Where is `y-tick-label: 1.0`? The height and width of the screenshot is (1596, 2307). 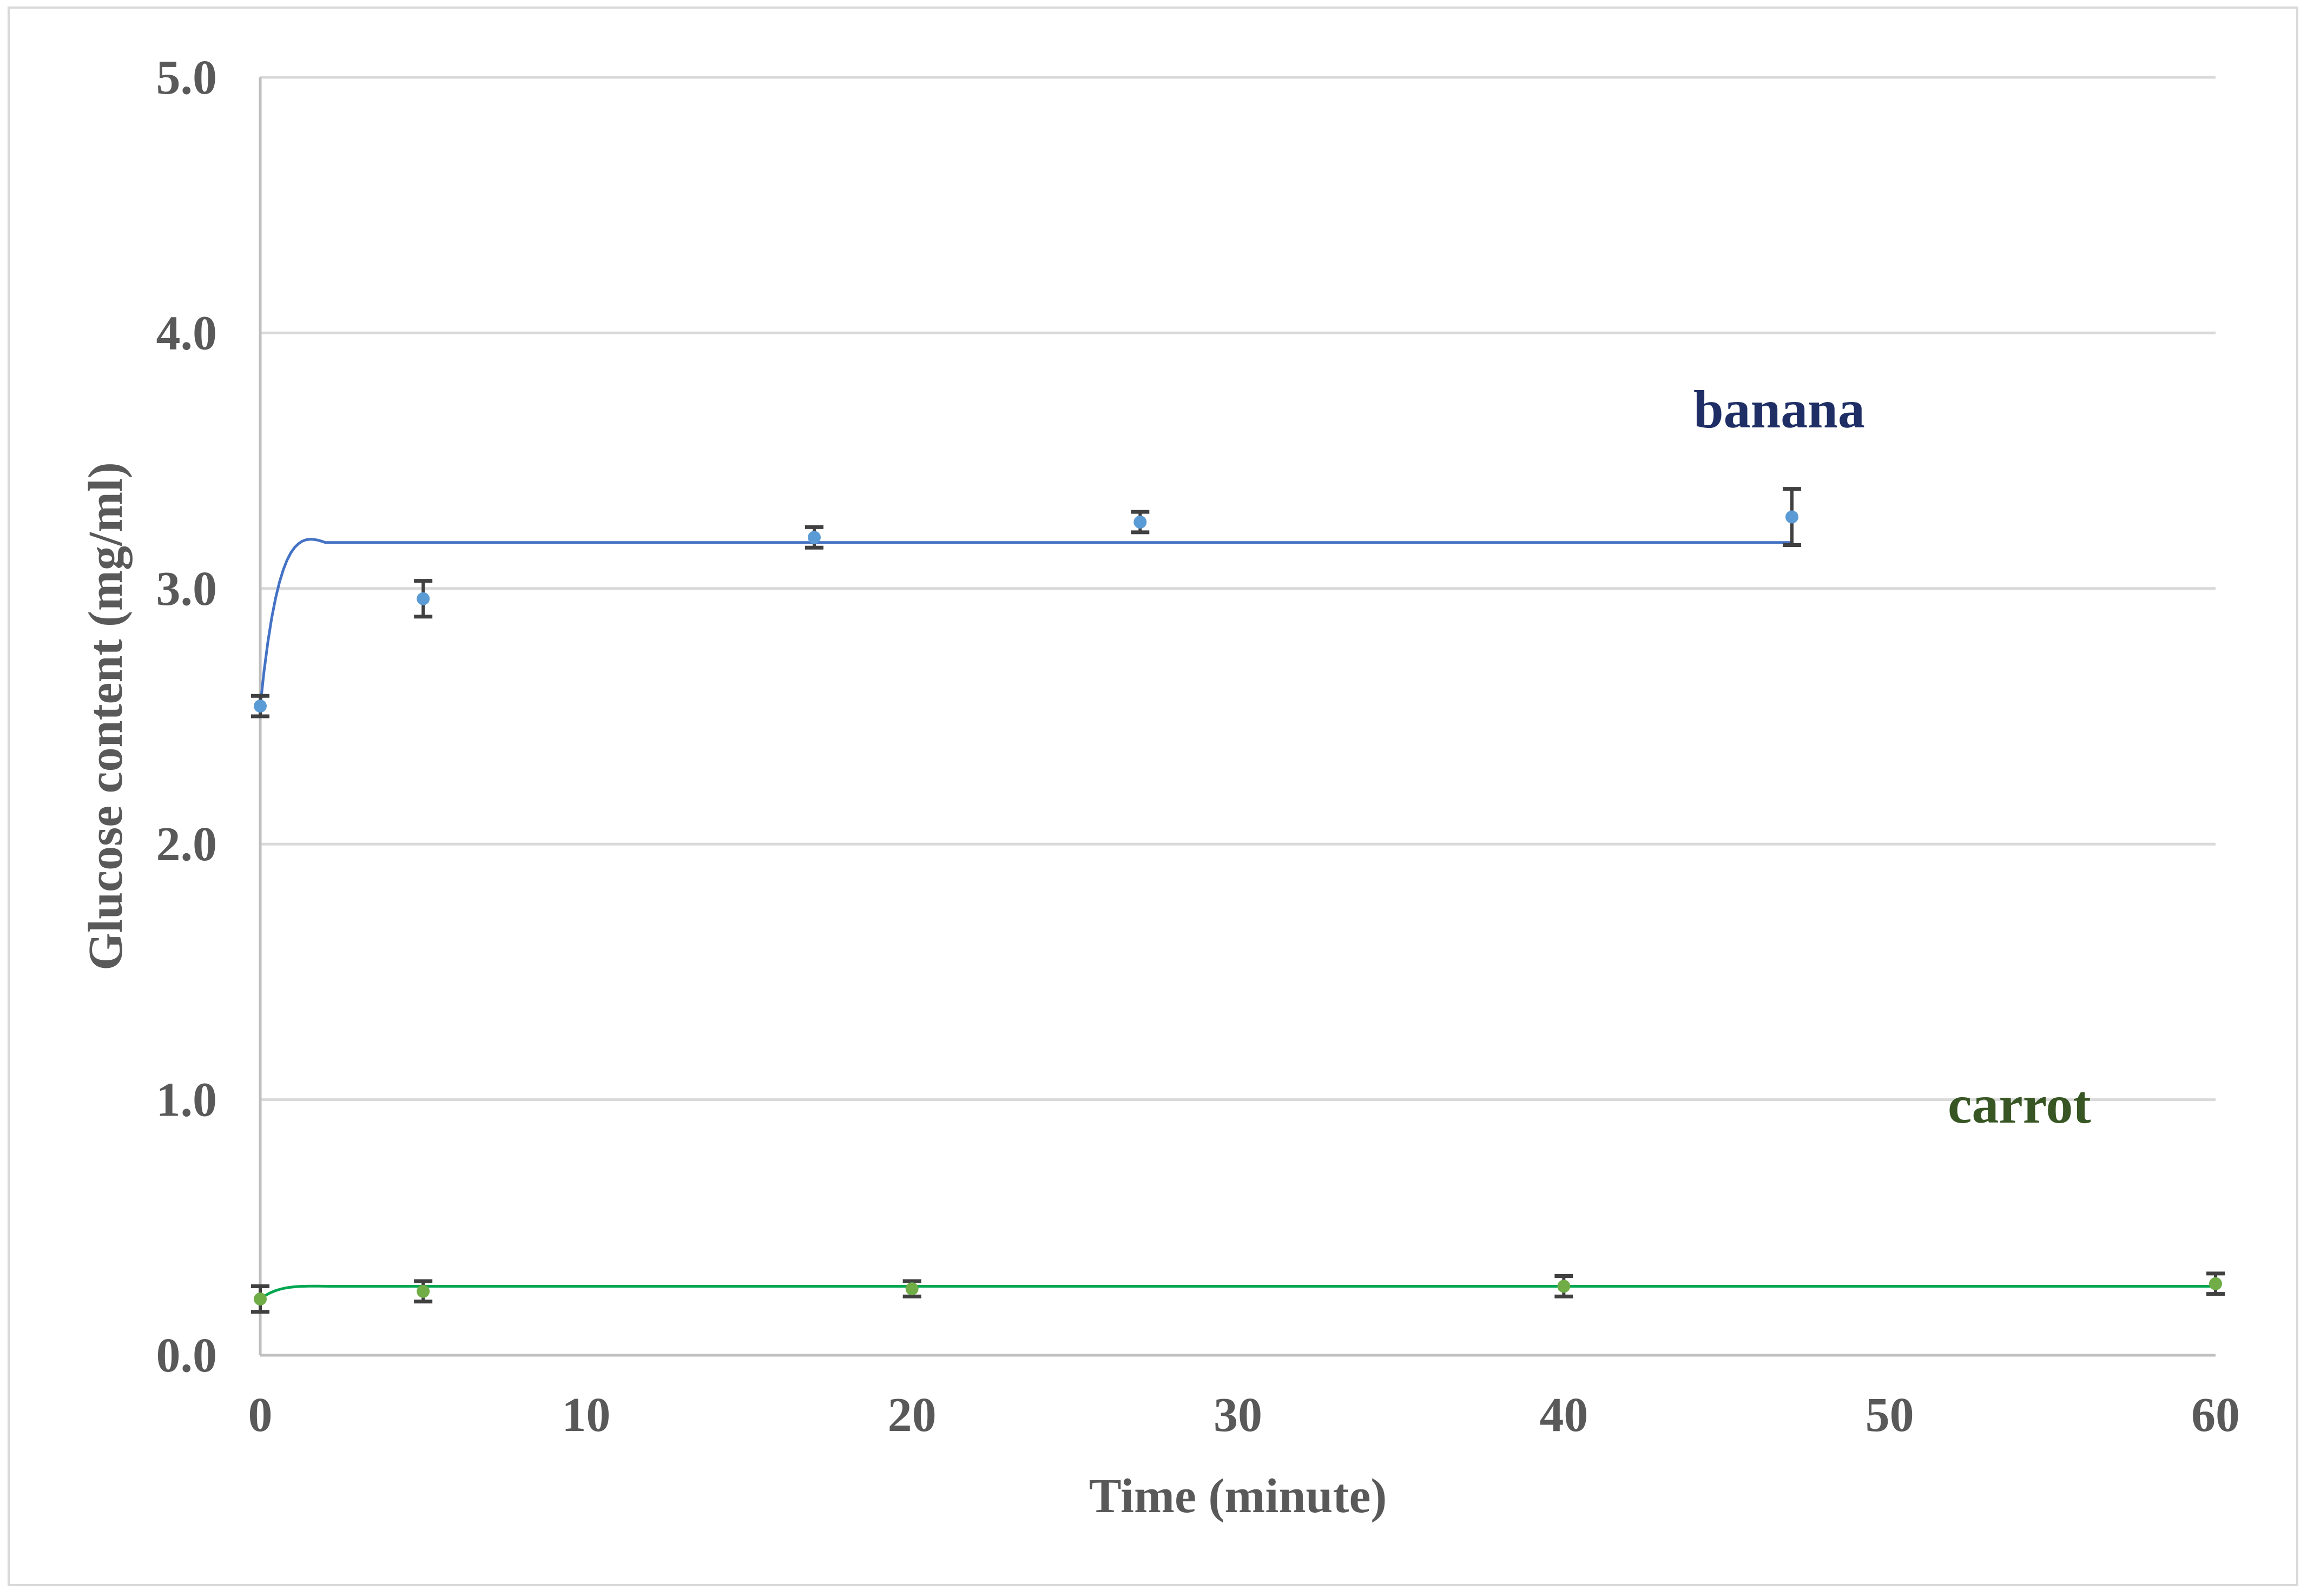
y-tick-label: 1.0 is located at coordinates (187, 1100).